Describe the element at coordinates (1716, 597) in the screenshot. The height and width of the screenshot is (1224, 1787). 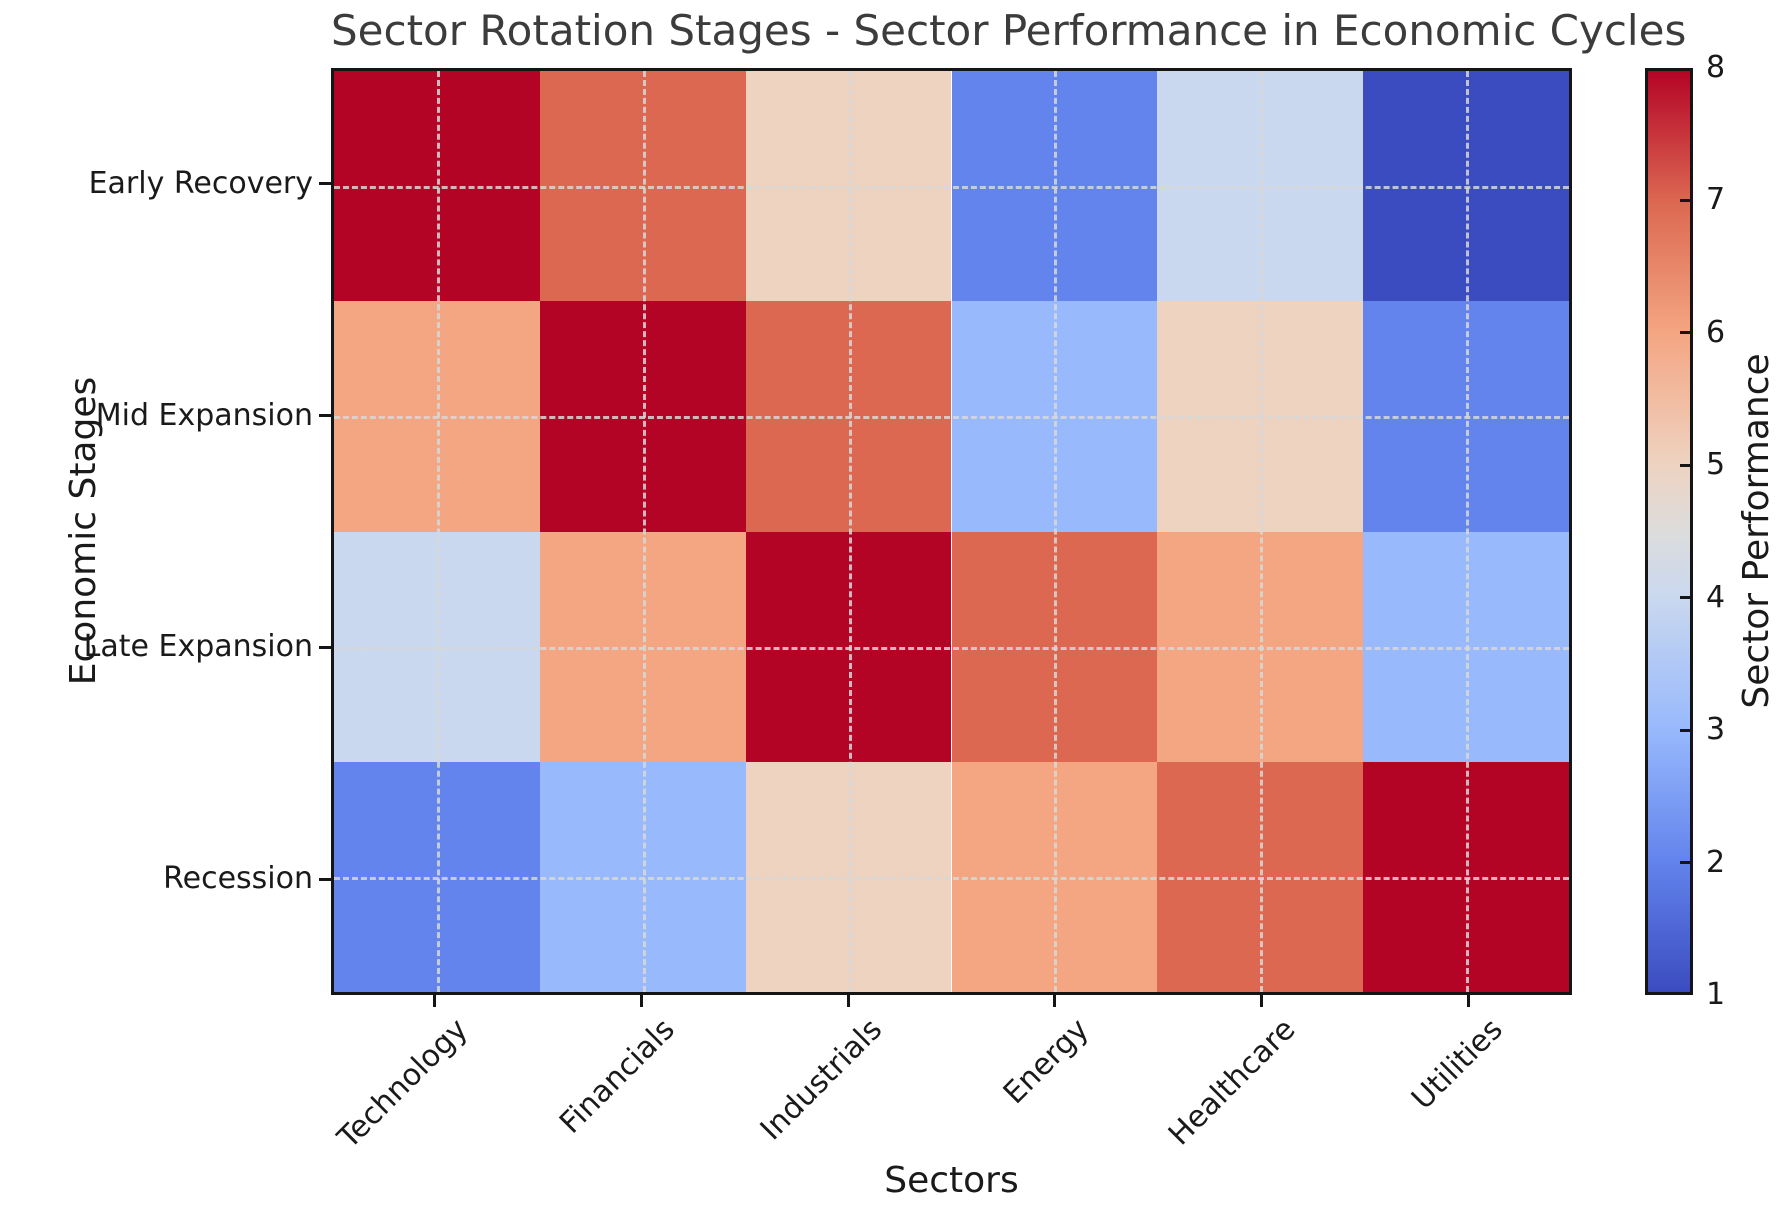
I see `colorbar-tick-label: 4` at that location.